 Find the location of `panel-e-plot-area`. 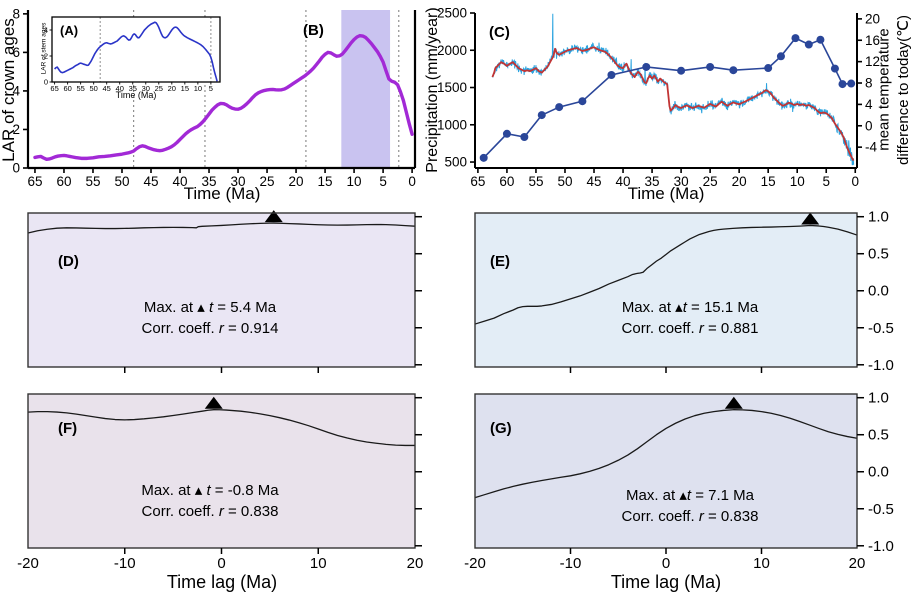

panel-e-plot-area is located at coordinates (666, 290).